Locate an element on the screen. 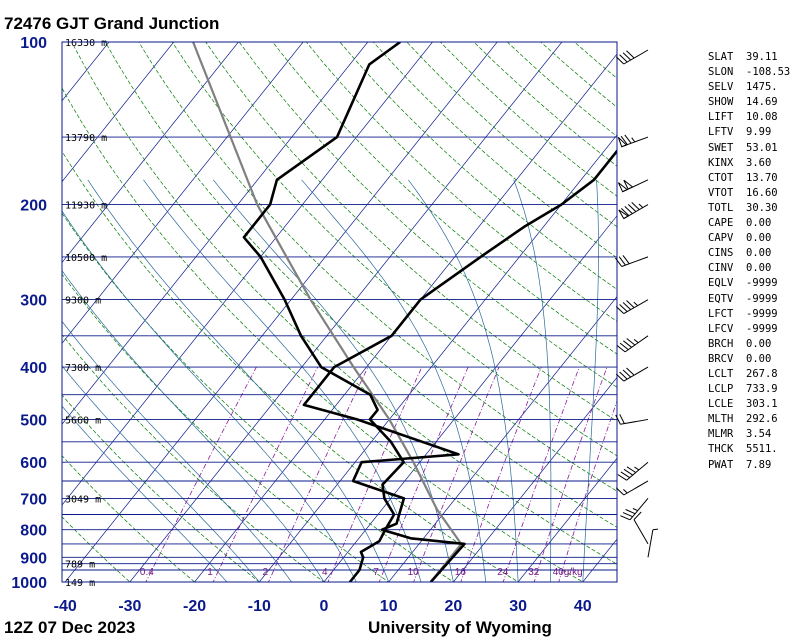 This screenshot has width=800, height=640. index-row: MLMR 3.54 is located at coordinates (749, 434).